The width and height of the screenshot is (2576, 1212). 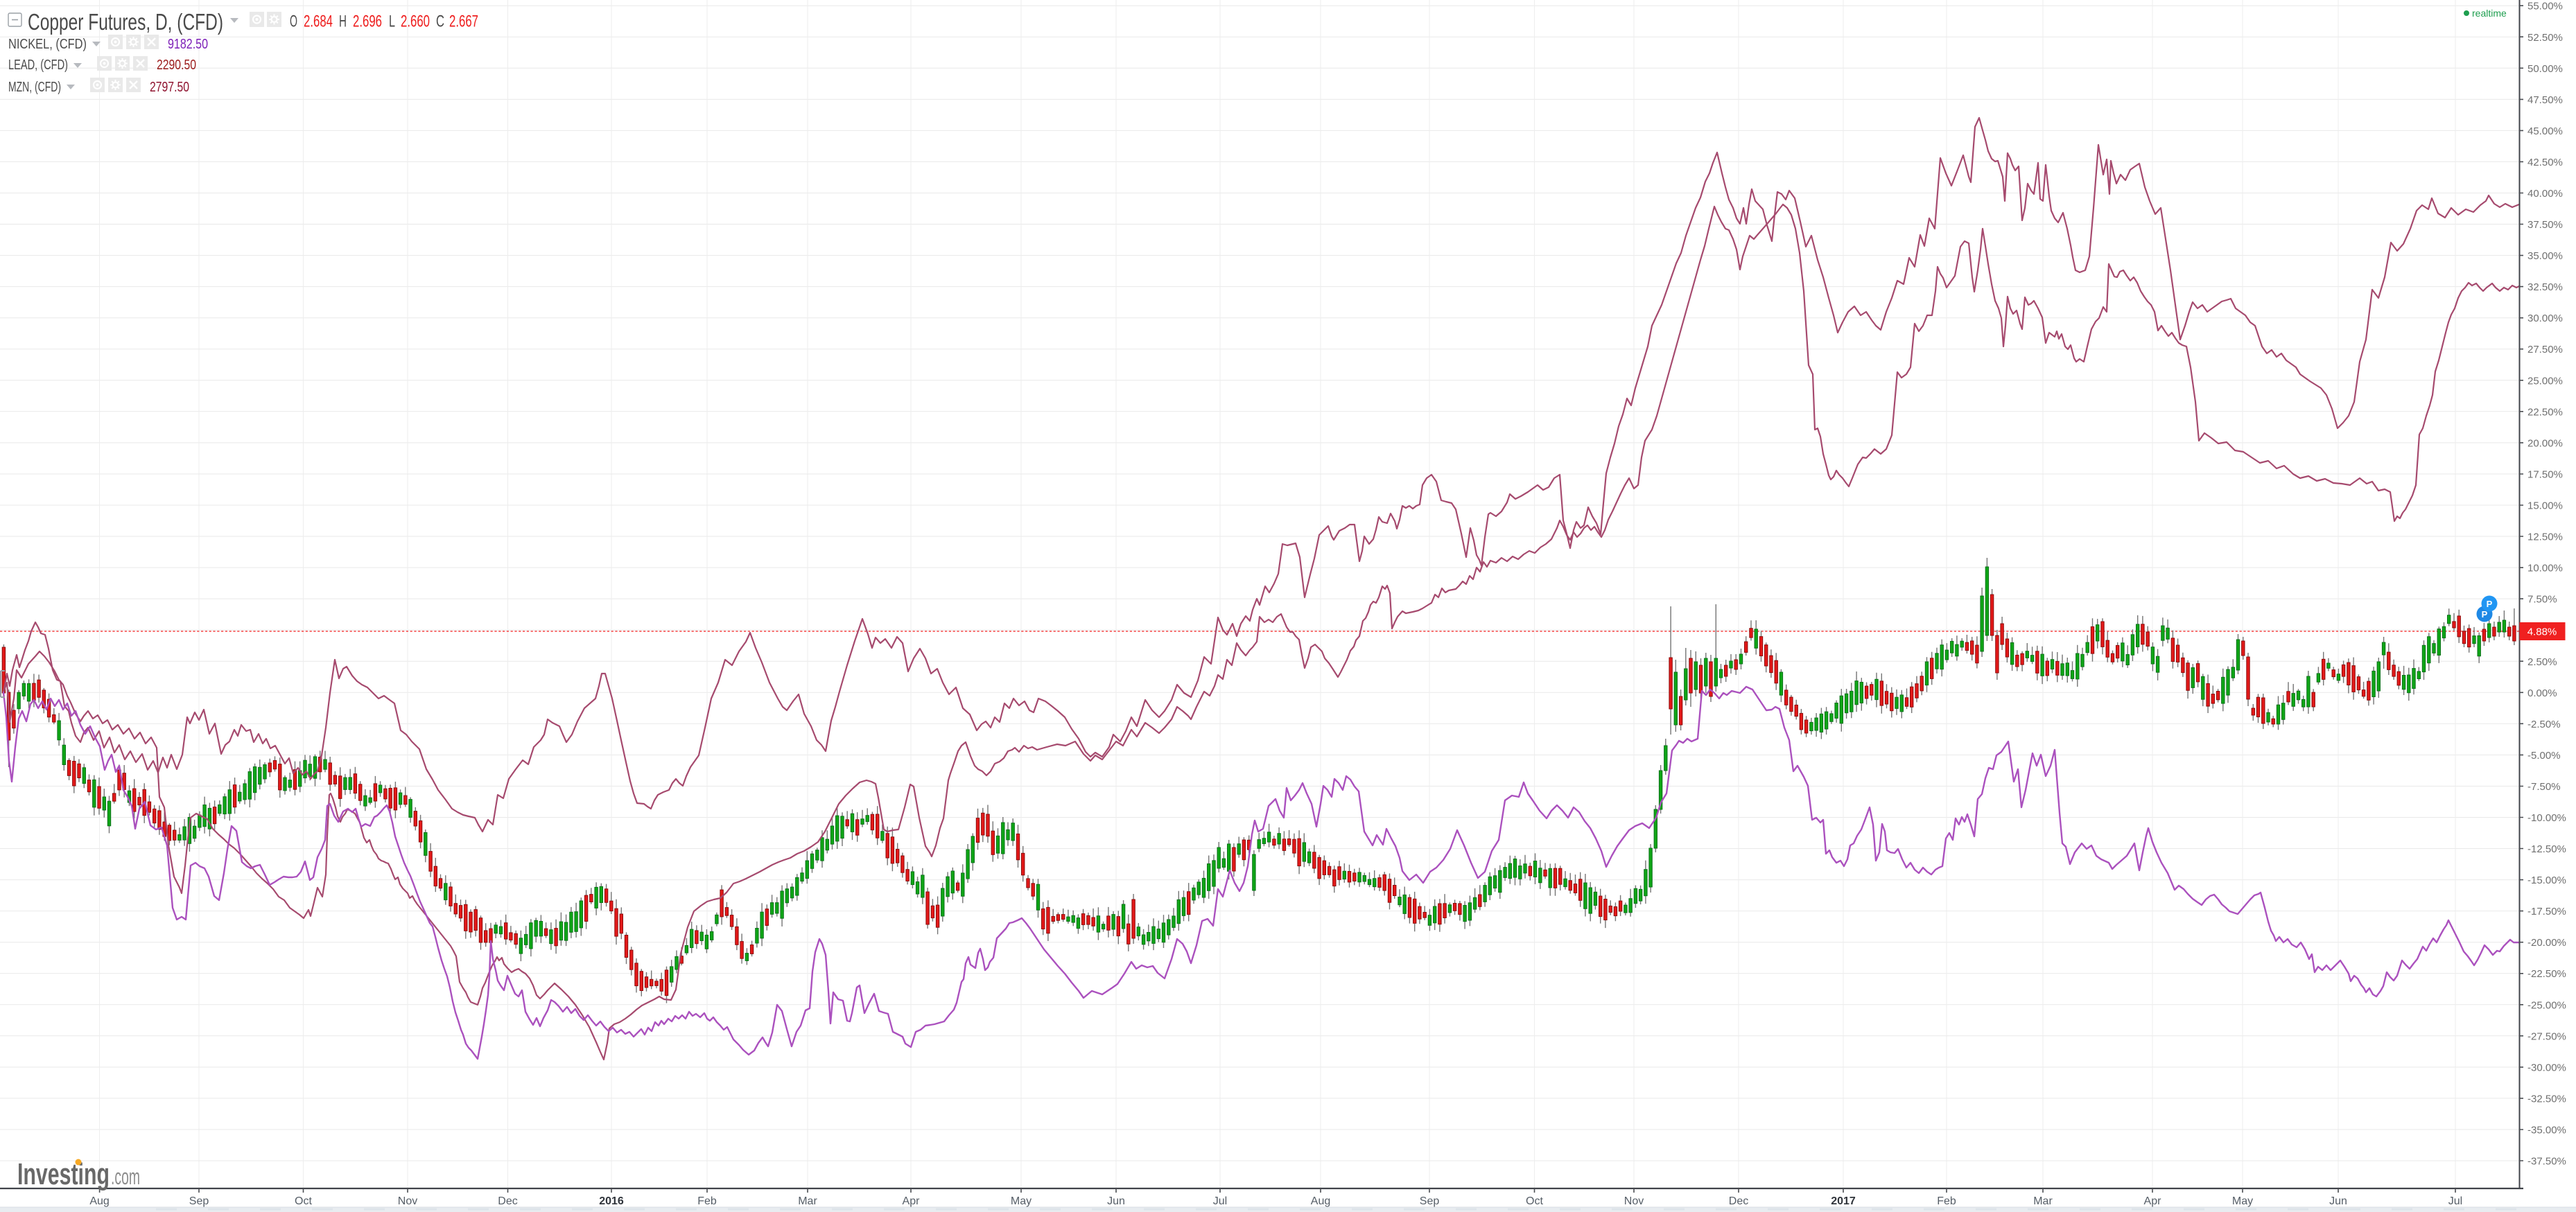 What do you see at coordinates (38, 65) in the screenshot?
I see `svg-text: LEAD, (CFD)` at bounding box center [38, 65].